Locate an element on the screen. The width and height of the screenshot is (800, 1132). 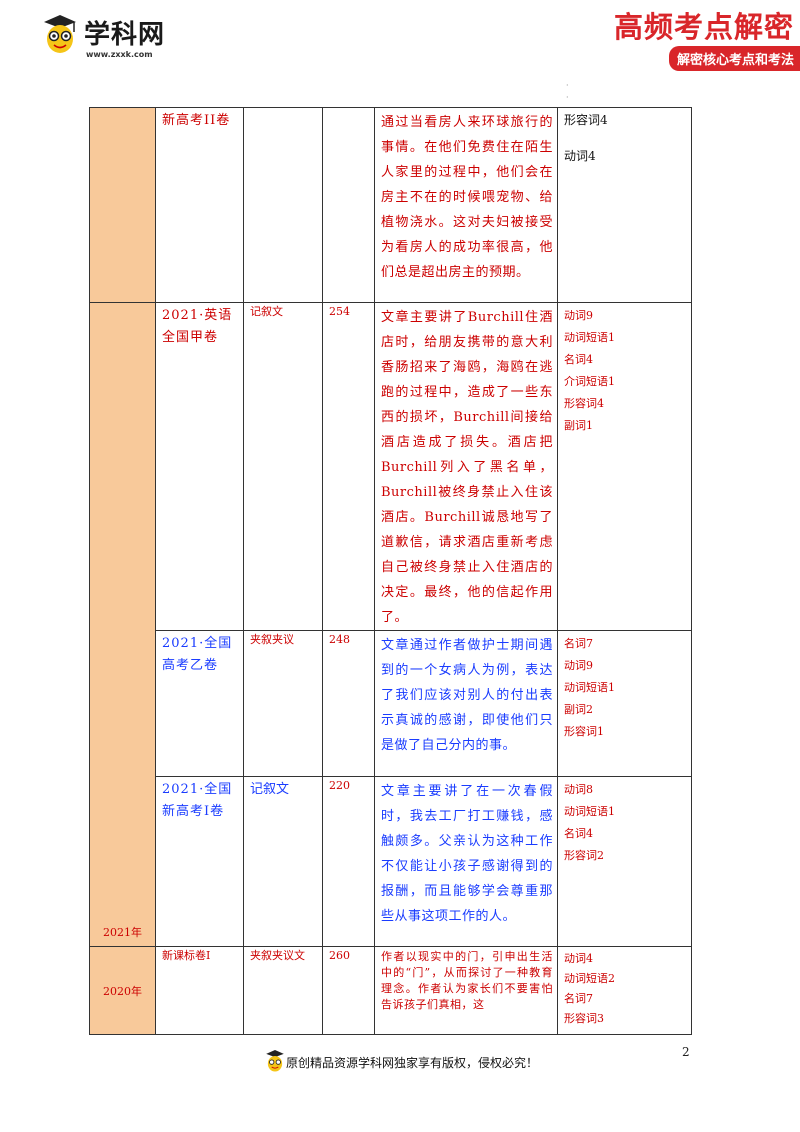
banner-subtitle: 解密核心考点和考法 is located at coordinates (734, 58).